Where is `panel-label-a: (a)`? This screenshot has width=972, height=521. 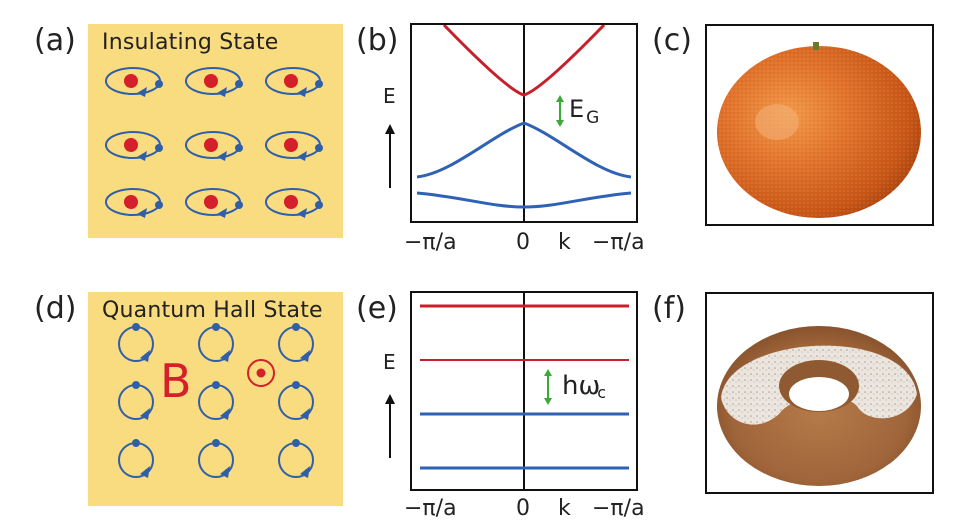 panel-label-a: (a) is located at coordinates (55, 40).